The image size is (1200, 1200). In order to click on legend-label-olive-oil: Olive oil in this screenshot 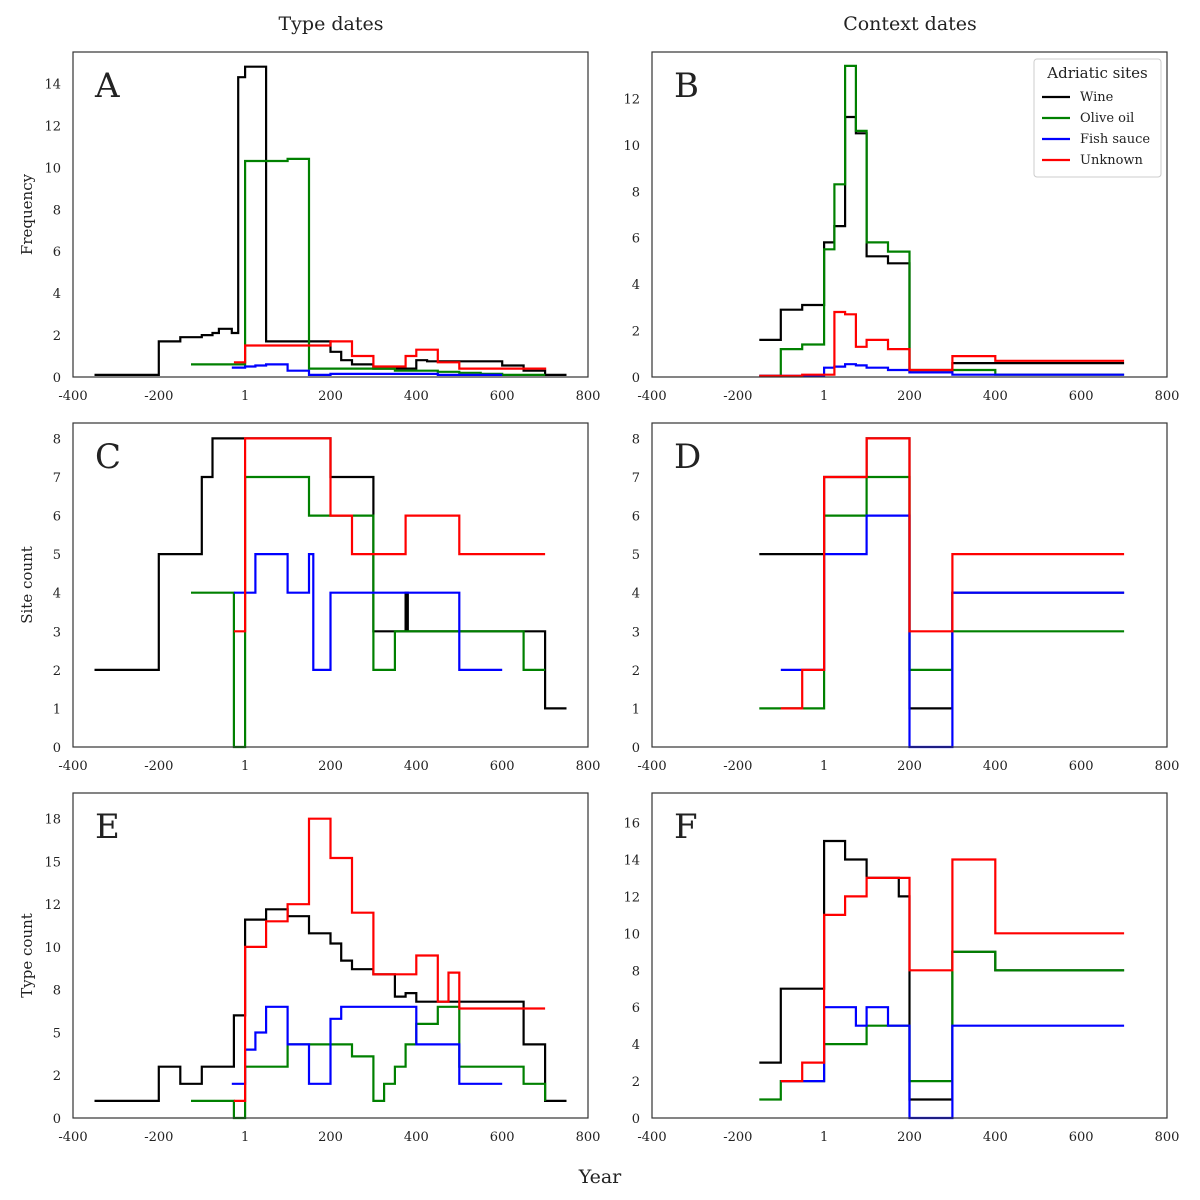, I will do `click(1107, 118)`.